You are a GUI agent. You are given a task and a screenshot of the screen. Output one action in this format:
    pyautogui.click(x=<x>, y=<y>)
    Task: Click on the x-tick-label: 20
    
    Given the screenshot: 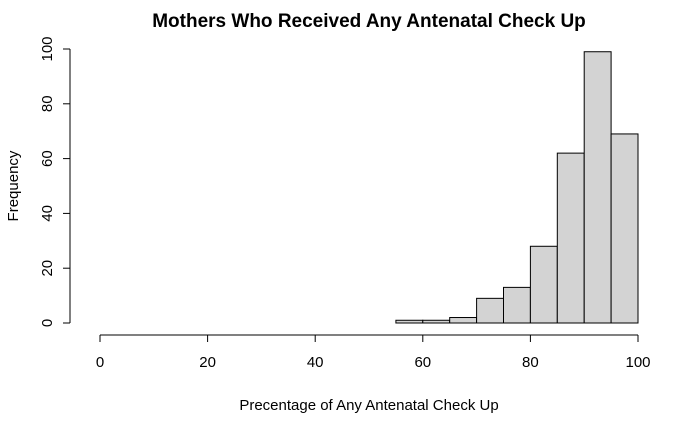 What is the action you would take?
    pyautogui.click(x=207, y=362)
    